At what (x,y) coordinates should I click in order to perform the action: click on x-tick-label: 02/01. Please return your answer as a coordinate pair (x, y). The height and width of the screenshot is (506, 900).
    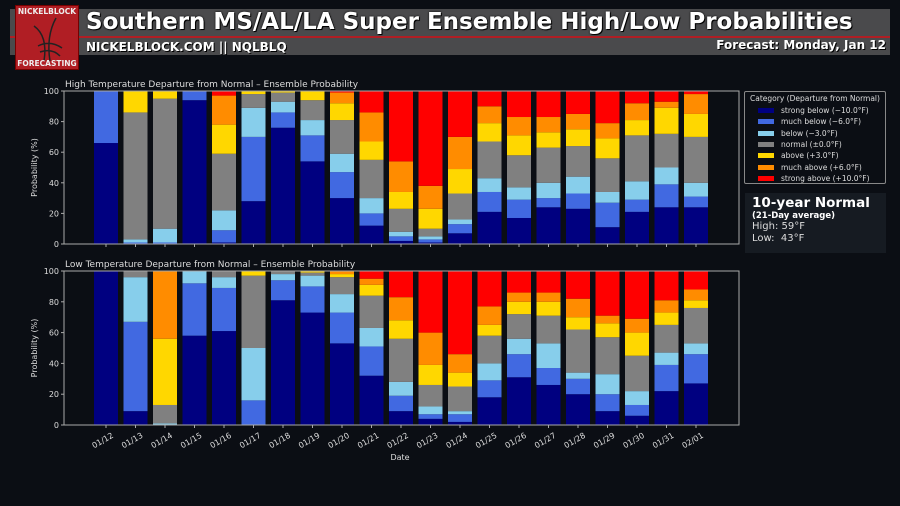
    Looking at the image, I should click on (693, 440).